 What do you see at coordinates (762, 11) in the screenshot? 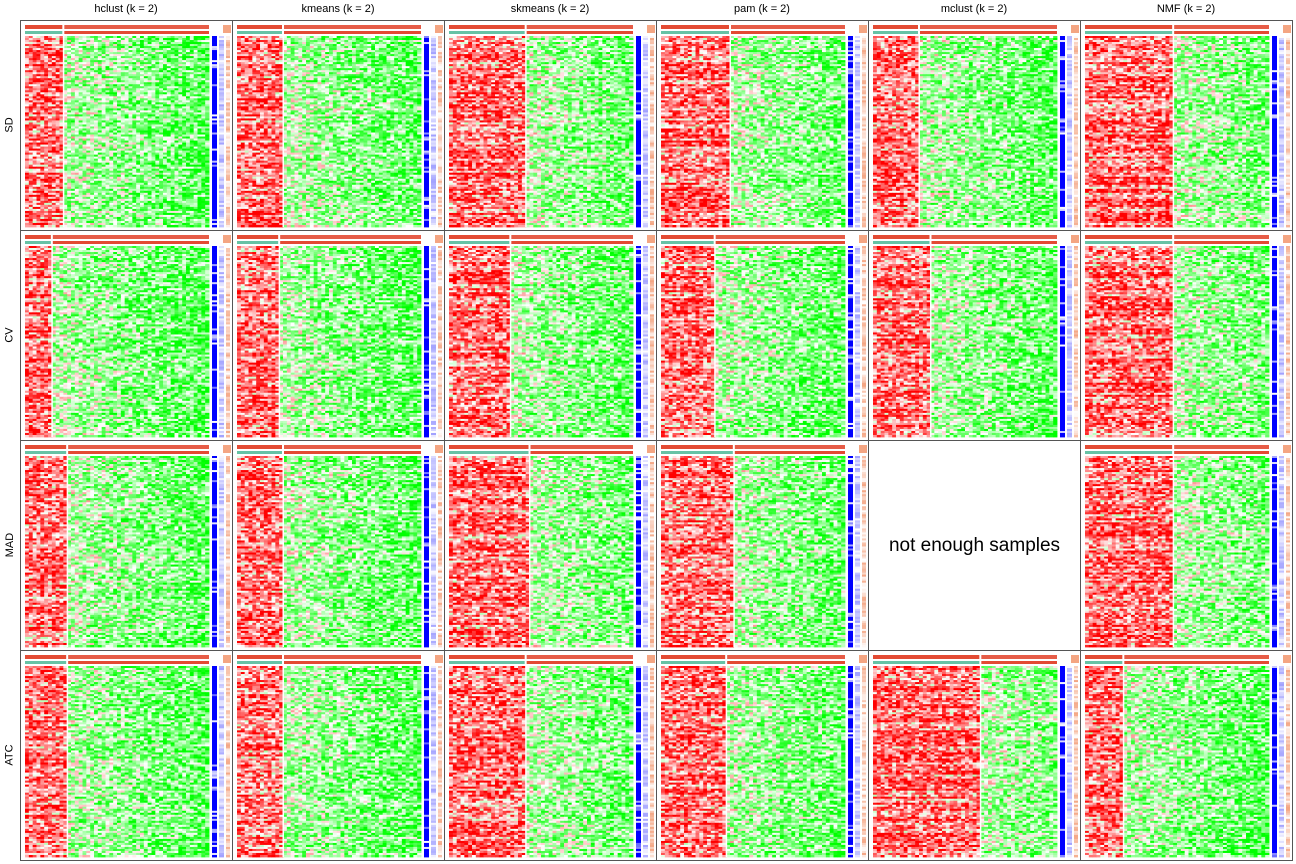
I see `column-title: pam (k = 2)` at bounding box center [762, 11].